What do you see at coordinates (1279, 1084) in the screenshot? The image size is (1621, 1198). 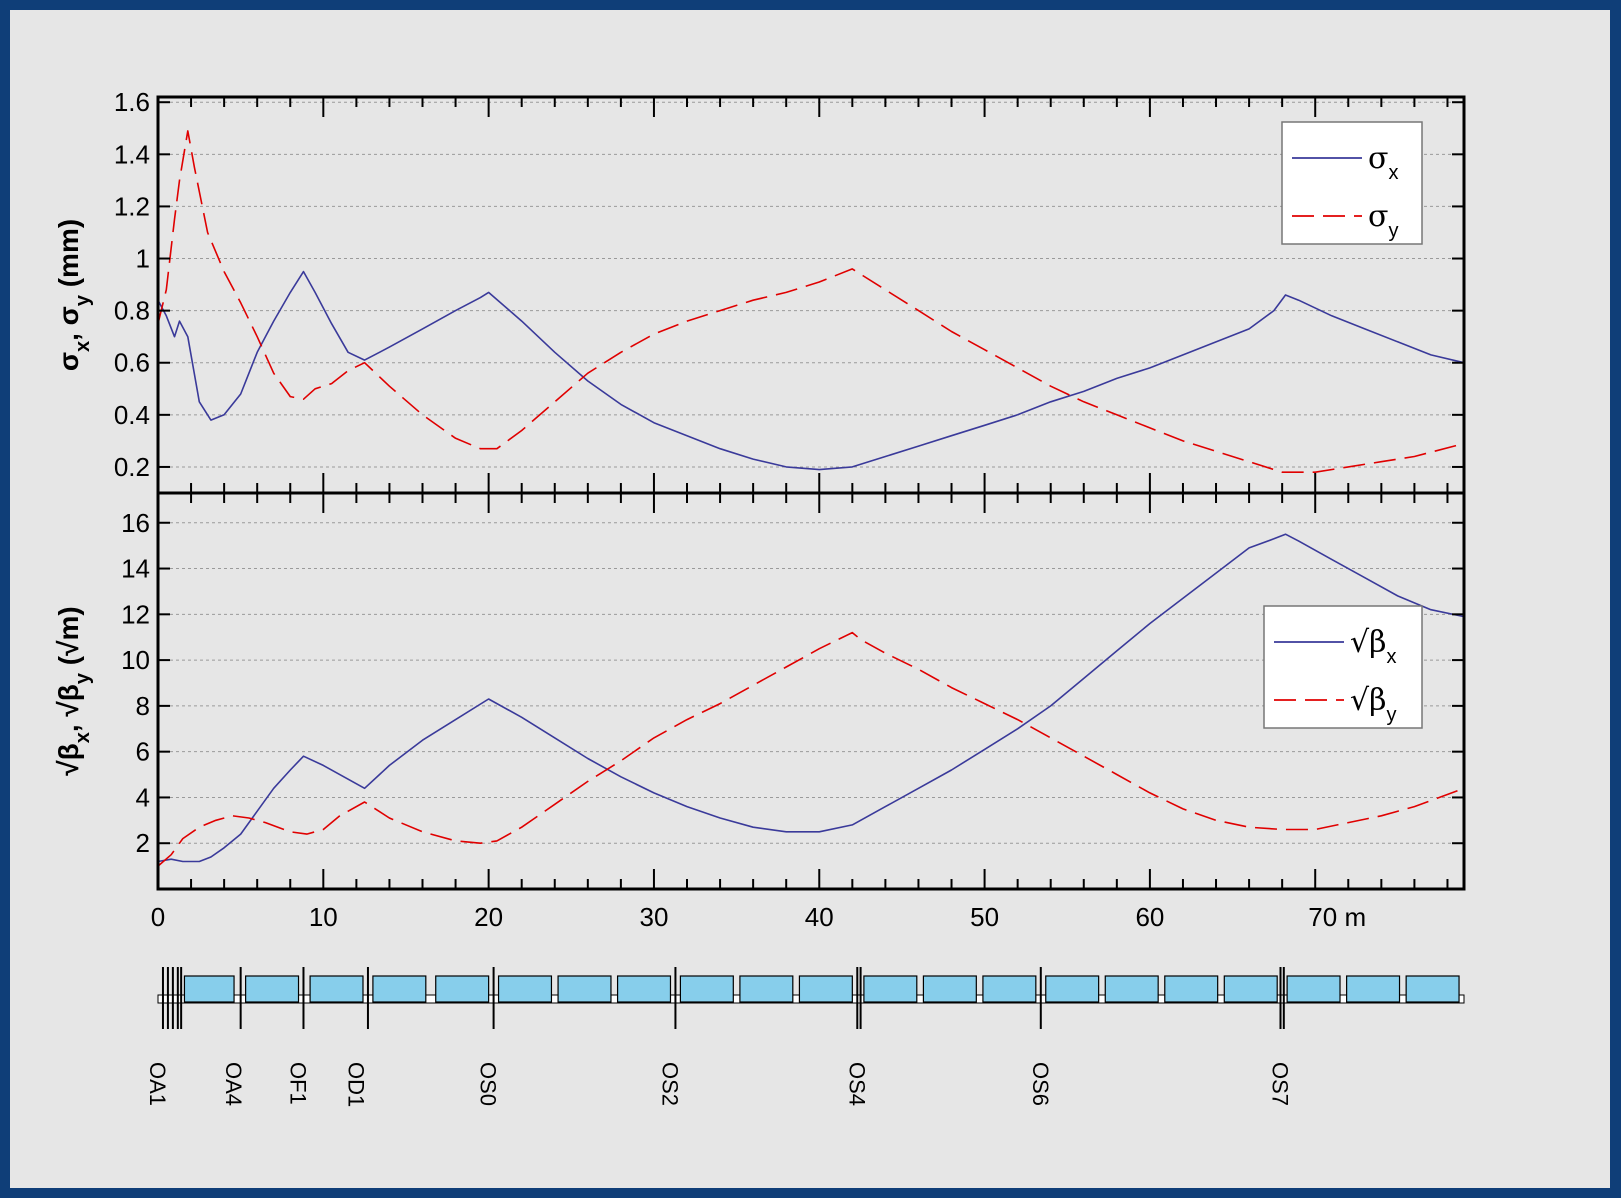 I see `element-label: OS7` at bounding box center [1279, 1084].